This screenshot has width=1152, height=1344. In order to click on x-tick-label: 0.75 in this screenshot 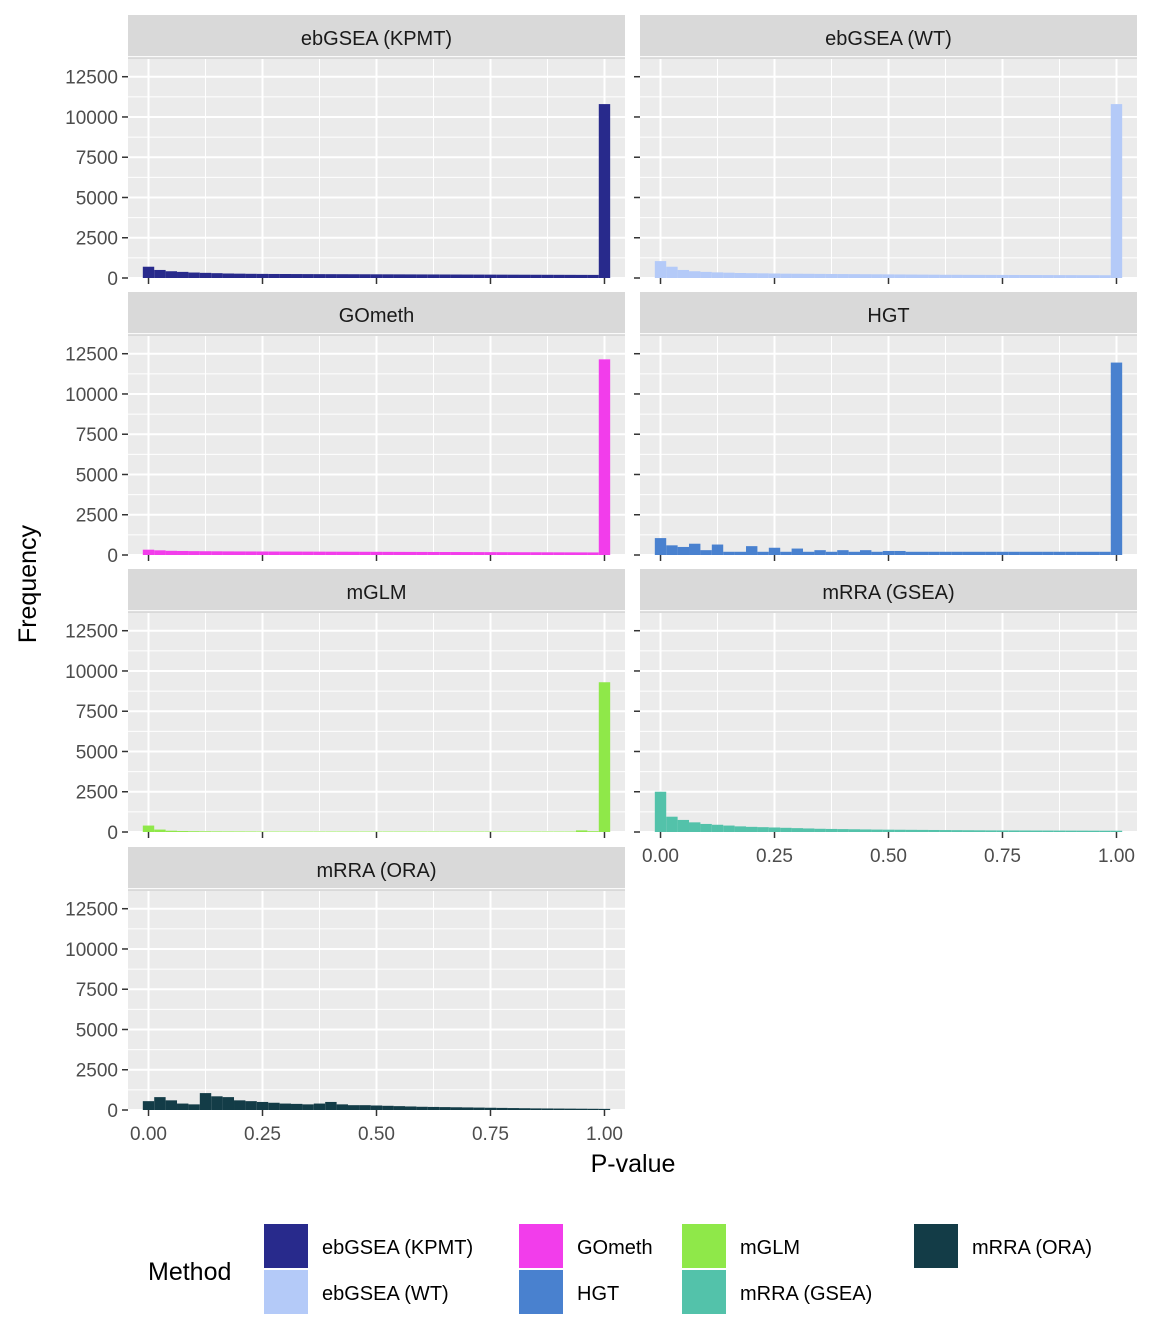, I will do `click(490, 1134)`.